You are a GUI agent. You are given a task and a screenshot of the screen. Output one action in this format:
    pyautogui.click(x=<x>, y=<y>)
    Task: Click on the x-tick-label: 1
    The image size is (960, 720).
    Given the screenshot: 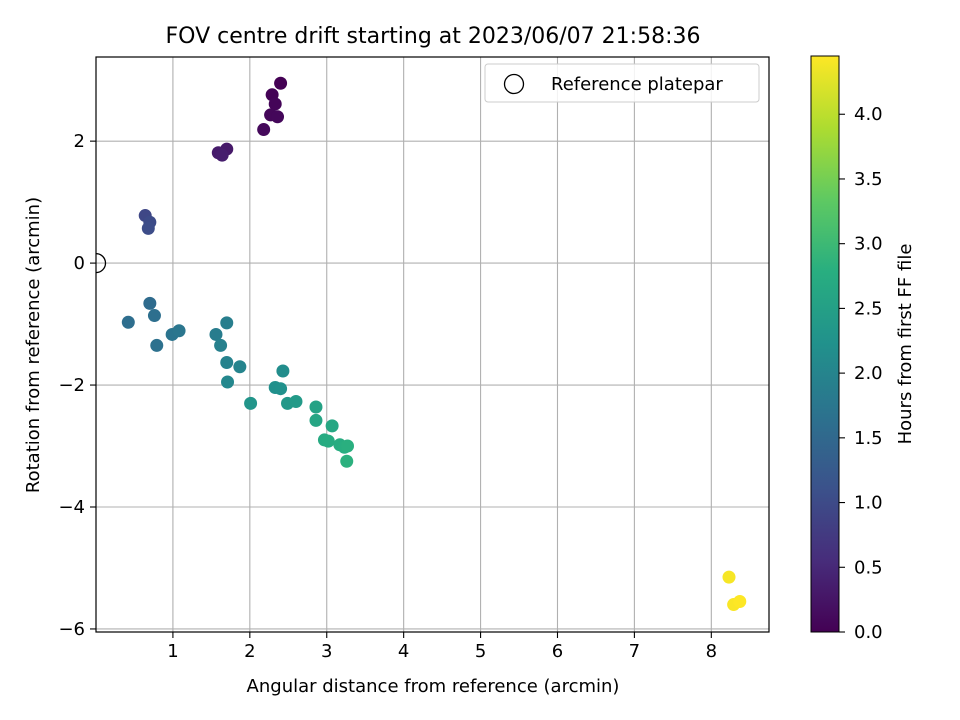 What is the action you would take?
    pyautogui.click(x=172, y=651)
    